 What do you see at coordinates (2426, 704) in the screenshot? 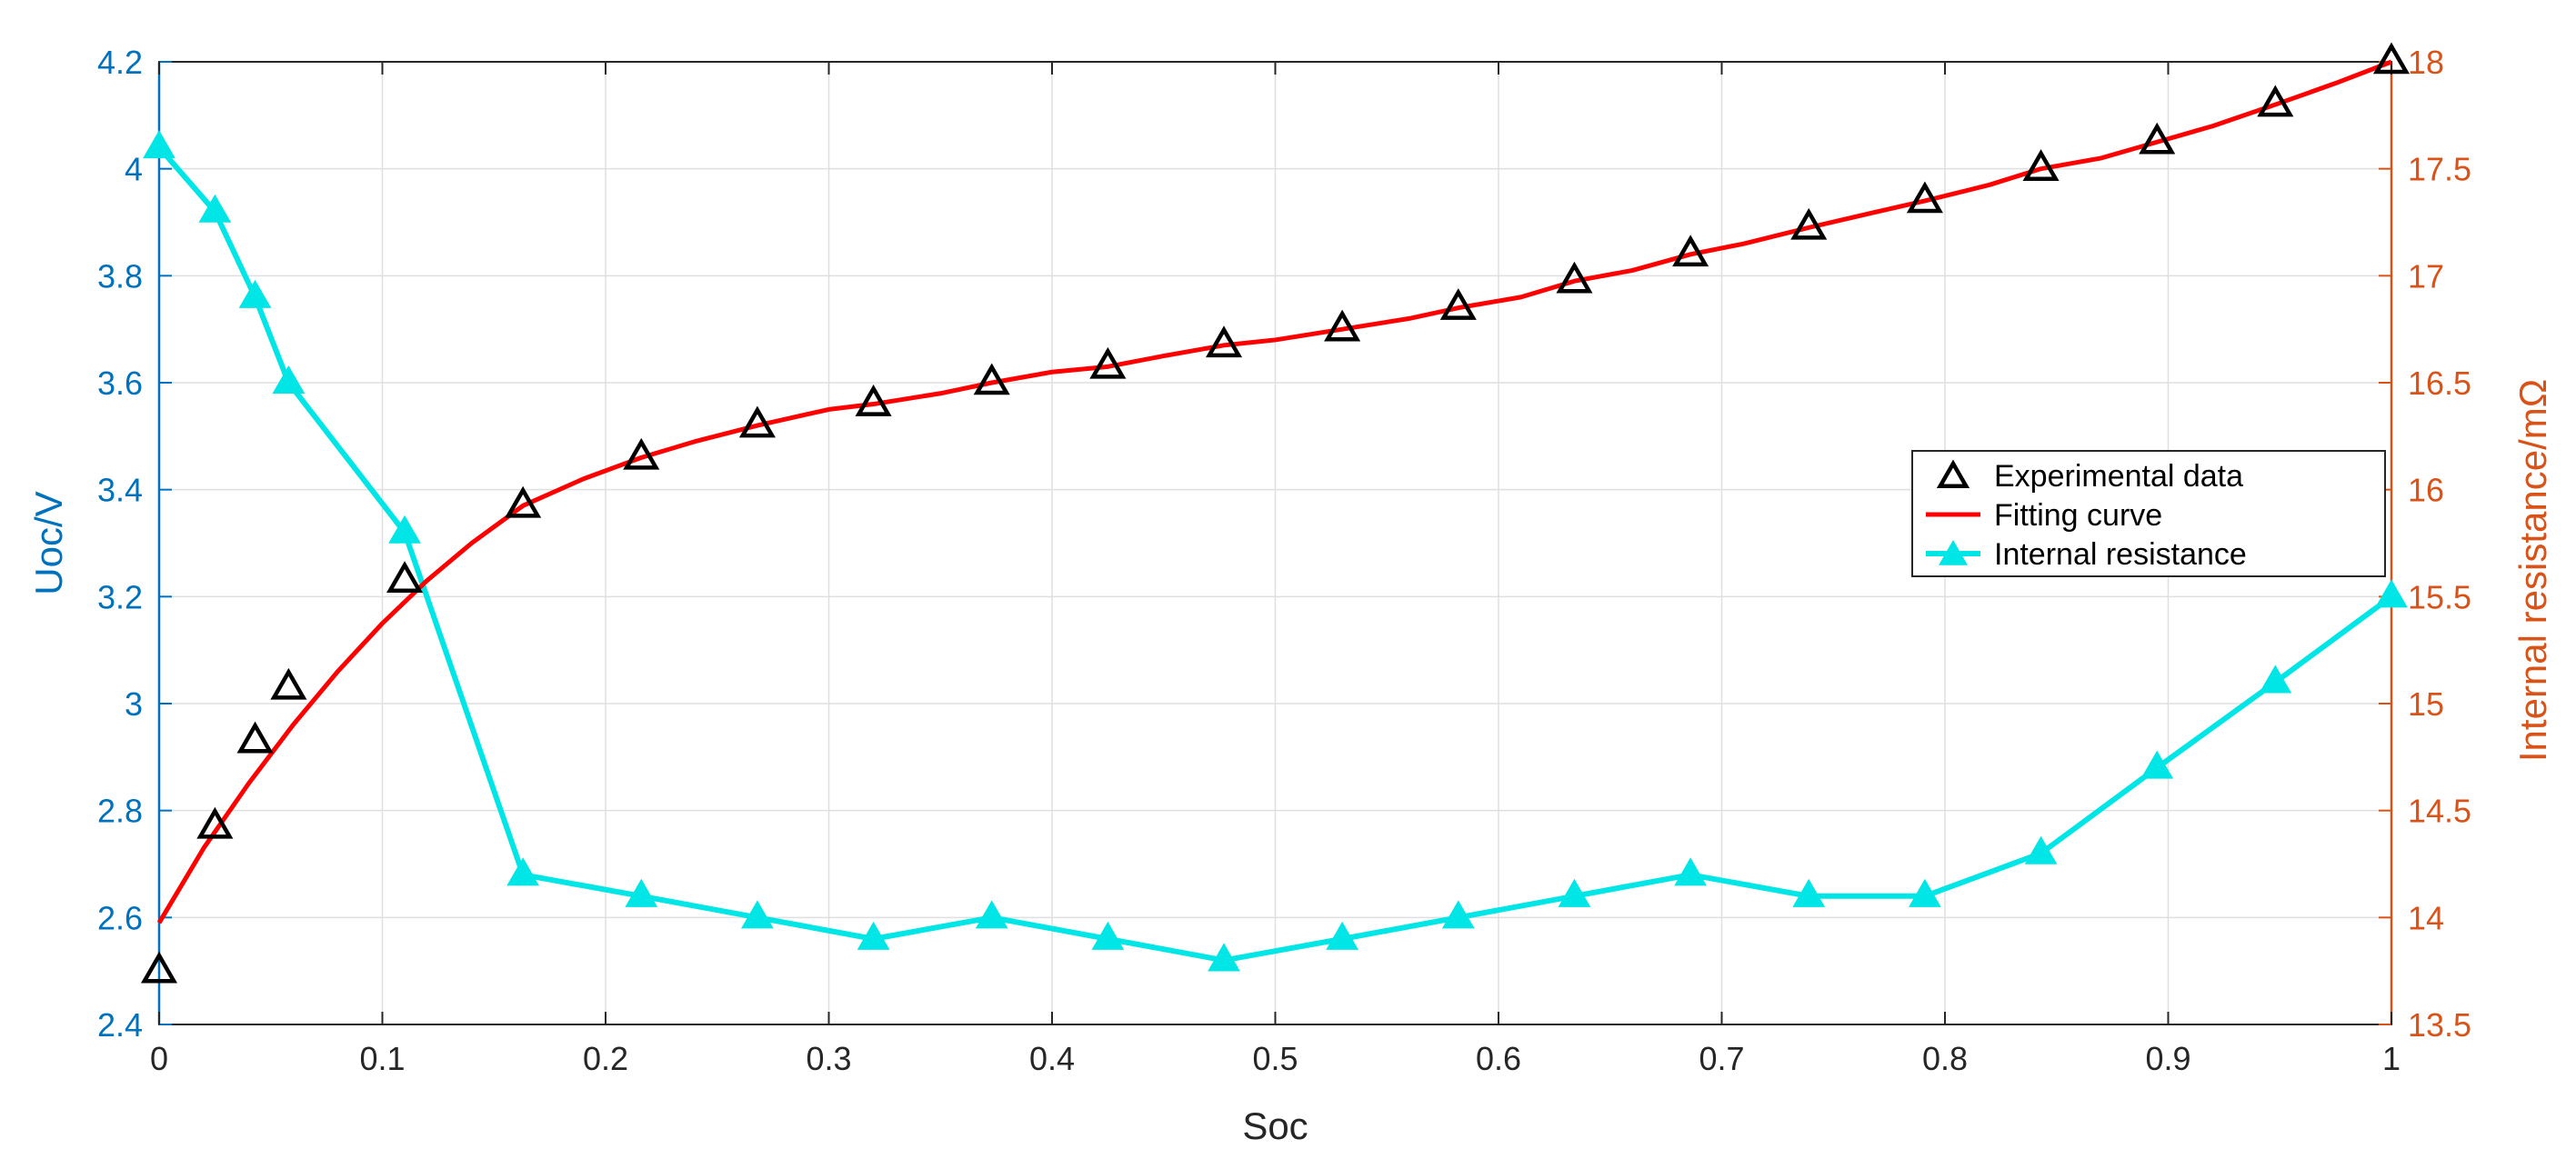
I see `right-tick-label: 15` at bounding box center [2426, 704].